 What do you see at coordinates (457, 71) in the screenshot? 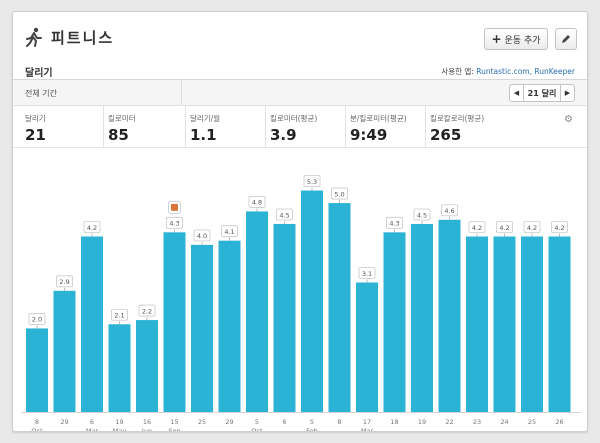
I see `source-label: 사용한 앱:` at bounding box center [457, 71].